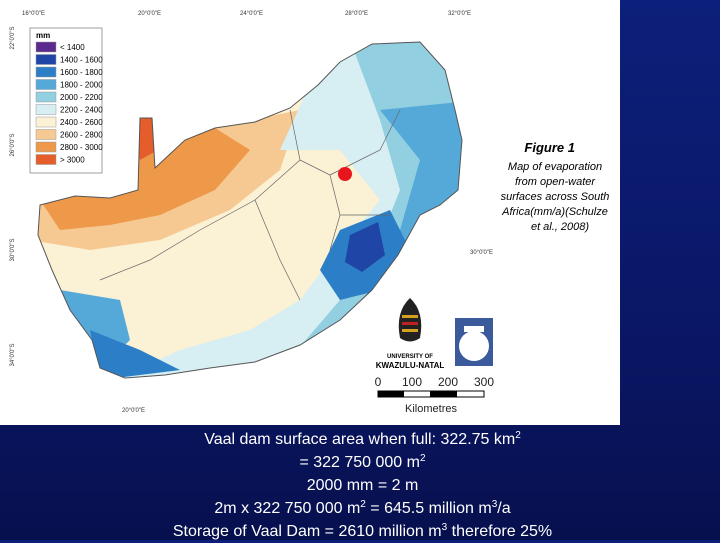  What do you see at coordinates (81, 72) in the screenshot?
I see `legend-label: 1600 - 1800` at bounding box center [81, 72].